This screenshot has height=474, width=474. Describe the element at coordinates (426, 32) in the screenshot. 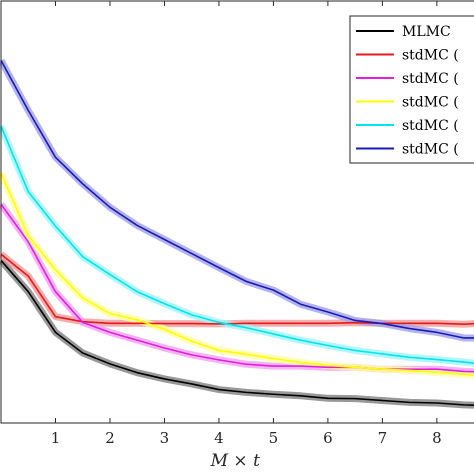

I see `legend-label-0: MLMC` at that location.